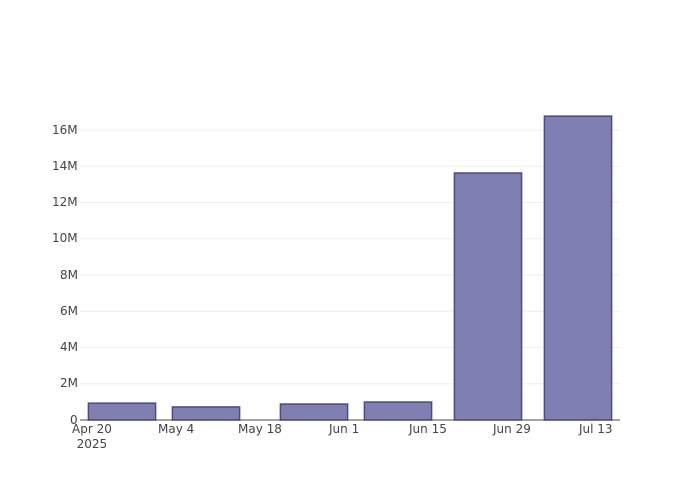  Describe the element at coordinates (69, 347) in the screenshot. I see `y-tick-label: 4M` at that location.